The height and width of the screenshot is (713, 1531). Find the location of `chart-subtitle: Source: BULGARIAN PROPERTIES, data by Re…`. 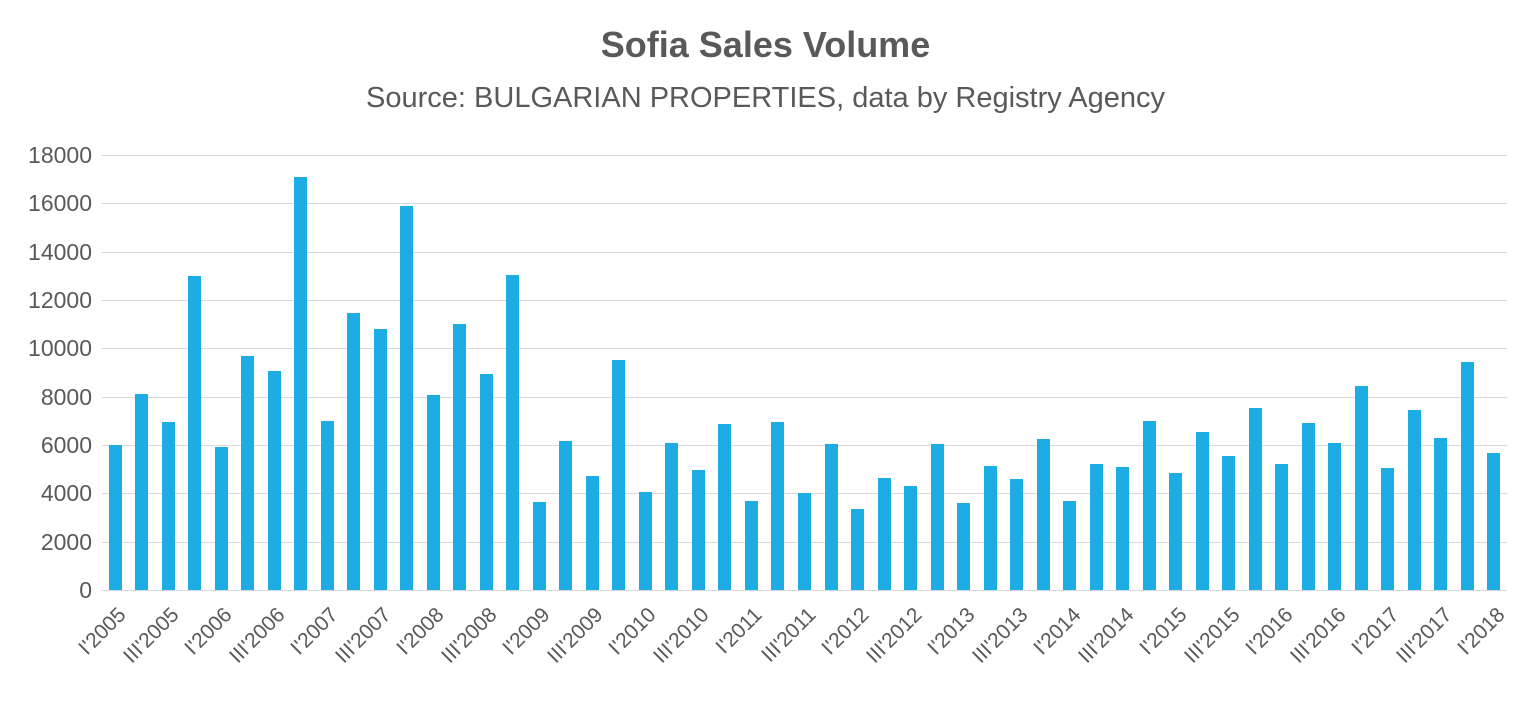

chart-subtitle: Source: BULGARIAN PROPERTIES, data by Re… is located at coordinates (765, 98).